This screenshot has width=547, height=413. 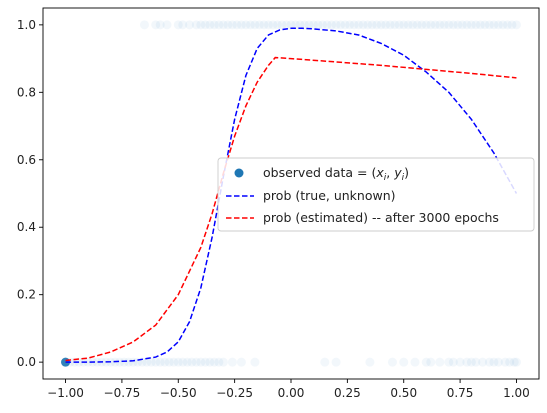 I want to click on y-axis: 0.0 0.2 0.4 0.6 0.8 1.0, so click(x=30, y=193).